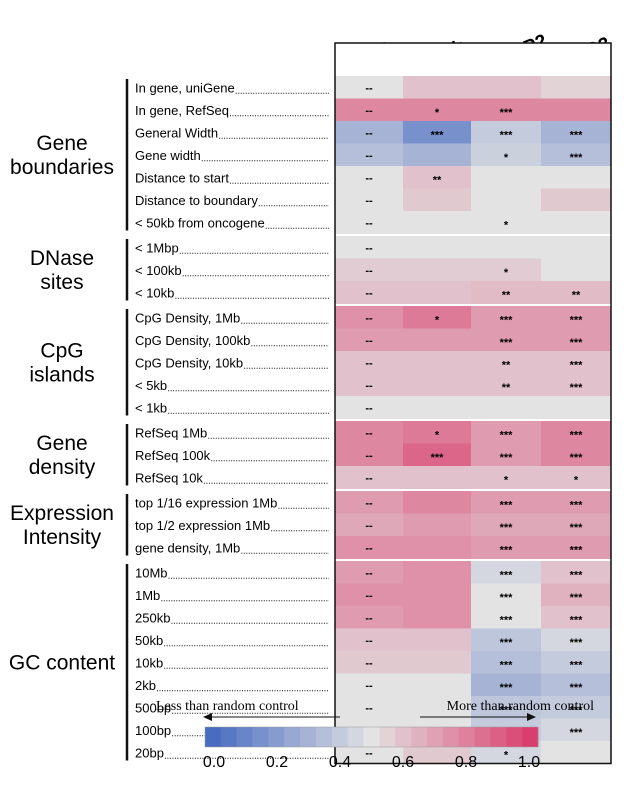  What do you see at coordinates (62, 513) in the screenshot?
I see `group-label: Expression` at bounding box center [62, 513].